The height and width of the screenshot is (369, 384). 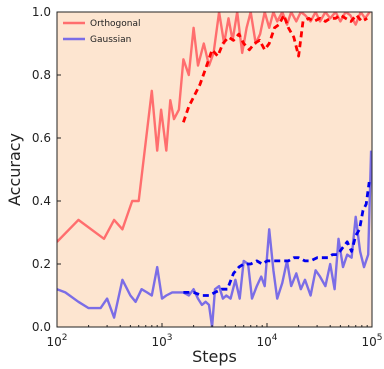 What do you see at coordinates (371, 341) in the screenshot?
I see `x-tick-label: 10⁵` at bounding box center [371, 341].